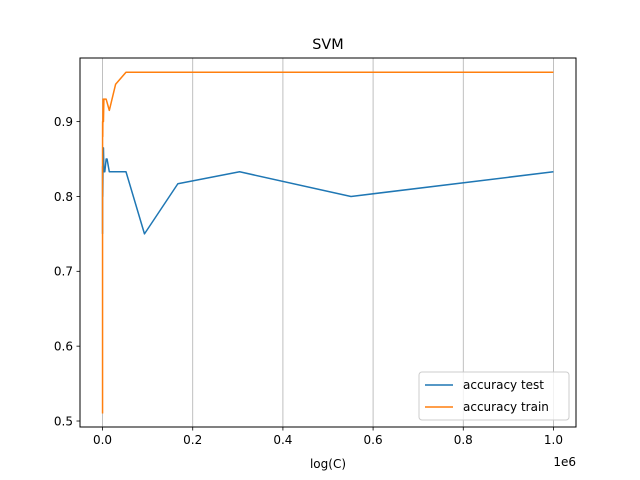  Describe the element at coordinates (503, 385) in the screenshot. I see `legend-label: accuracy test` at that location.